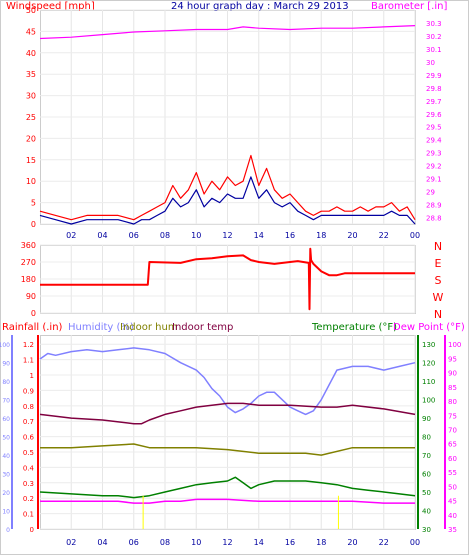 This screenshot has width=469, height=555. I want to click on x-tick-label-climate: 14, so click(259, 542).